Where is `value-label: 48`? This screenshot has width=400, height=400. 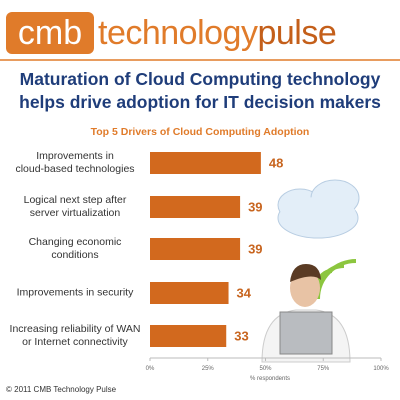 value-label: 48 is located at coordinates (276, 163).